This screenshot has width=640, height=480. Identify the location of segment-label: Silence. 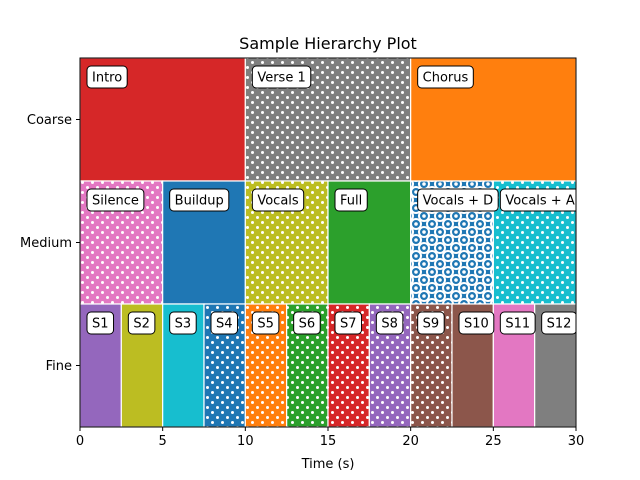
(115, 201).